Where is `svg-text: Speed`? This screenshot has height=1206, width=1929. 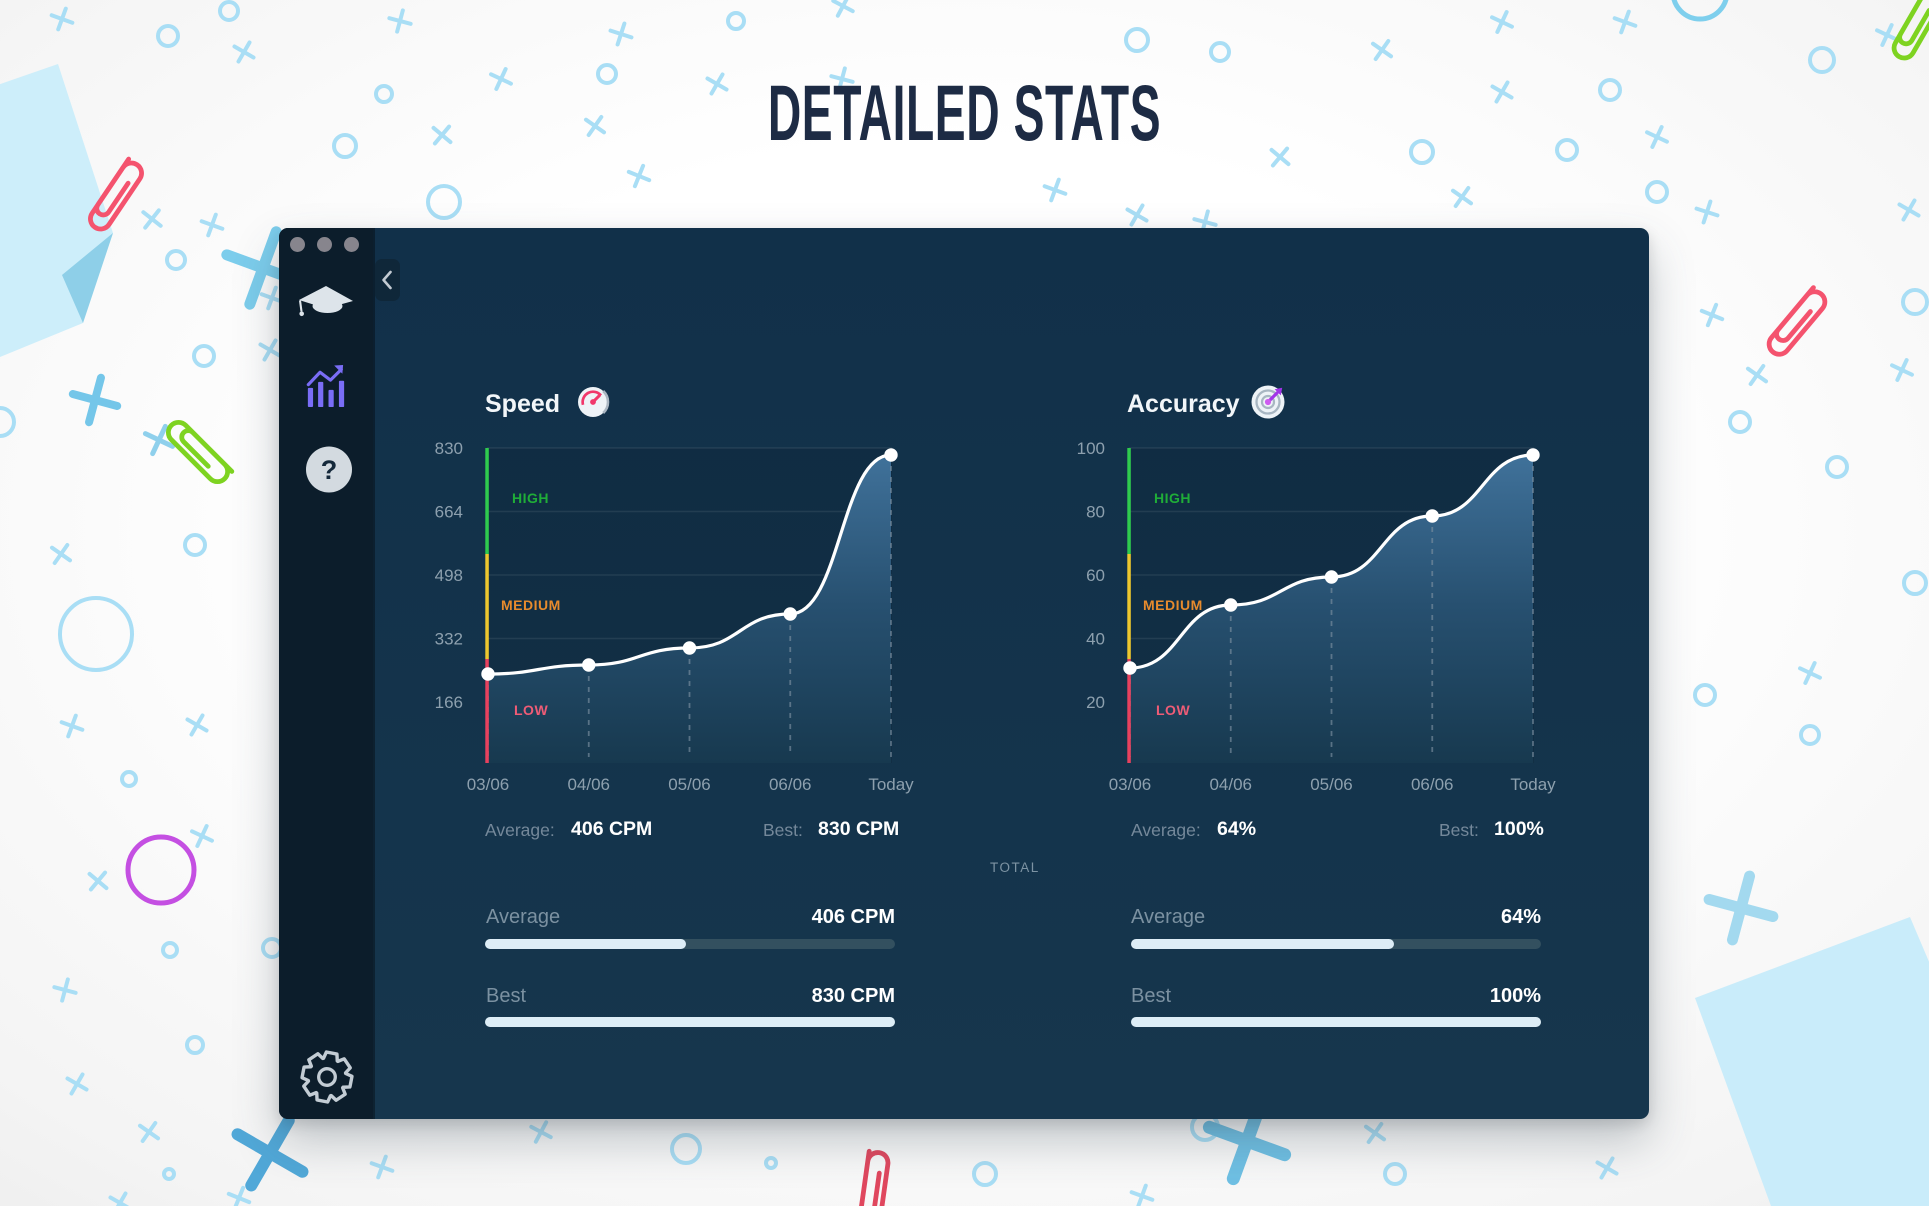
svg-text: Speed is located at coordinates (522, 404).